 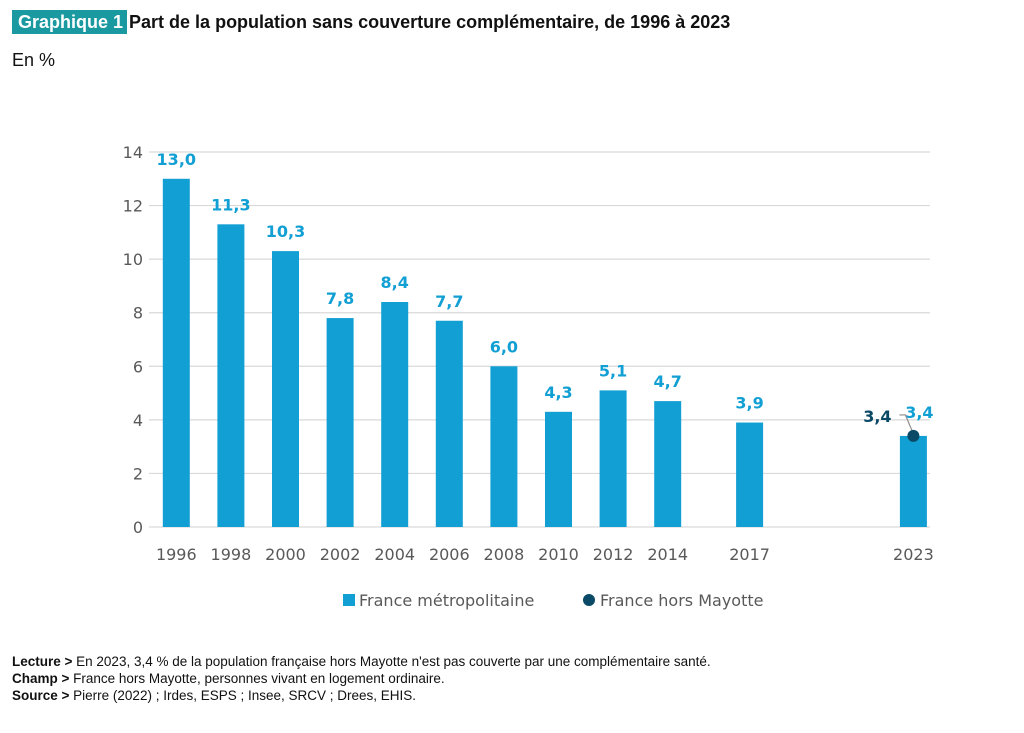 What do you see at coordinates (681, 600) in the screenshot?
I see `legend-label-france-hors-mayotte: France hors Mayotte` at bounding box center [681, 600].